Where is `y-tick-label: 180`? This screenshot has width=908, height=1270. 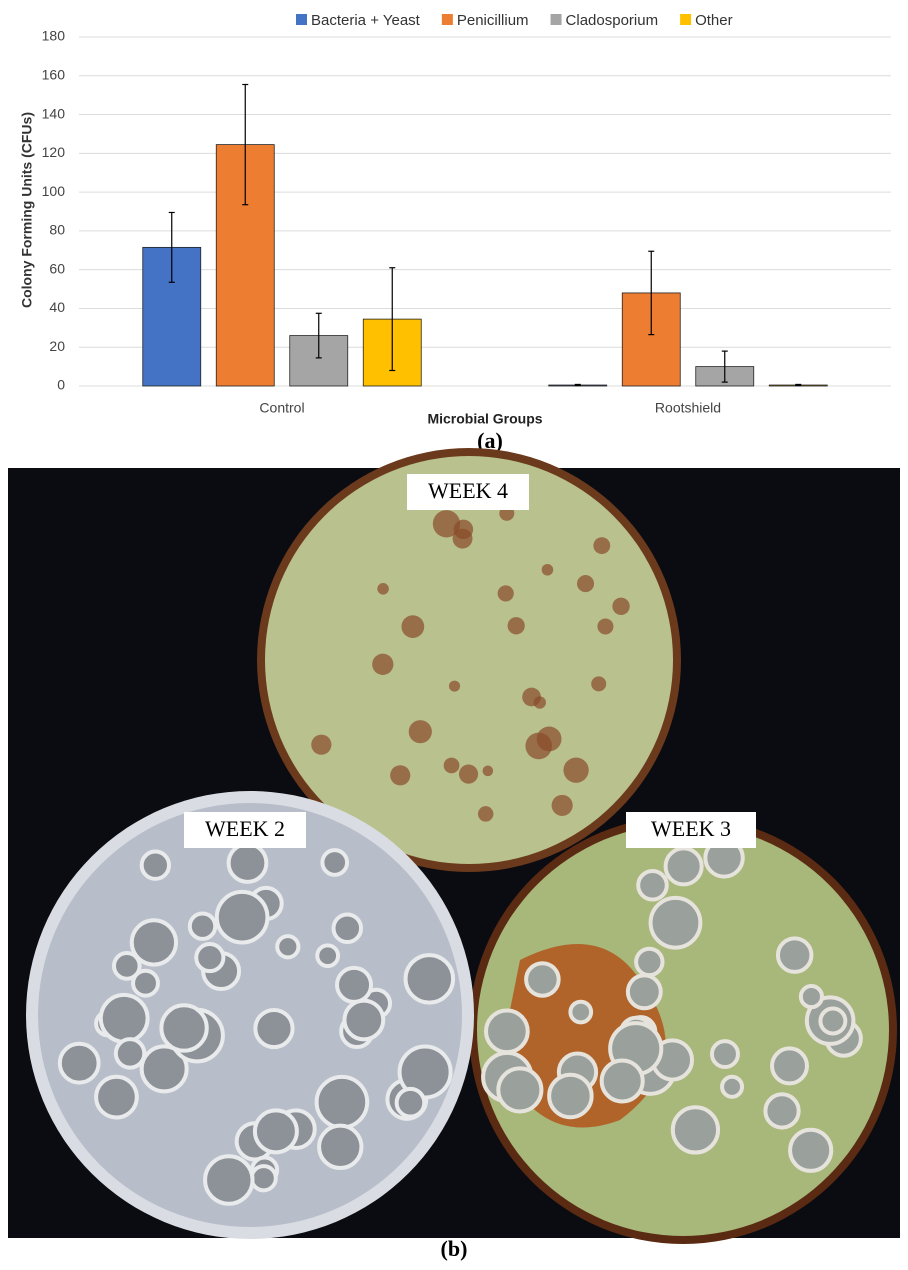
y-tick-label: 180 is located at coordinates (54, 36).